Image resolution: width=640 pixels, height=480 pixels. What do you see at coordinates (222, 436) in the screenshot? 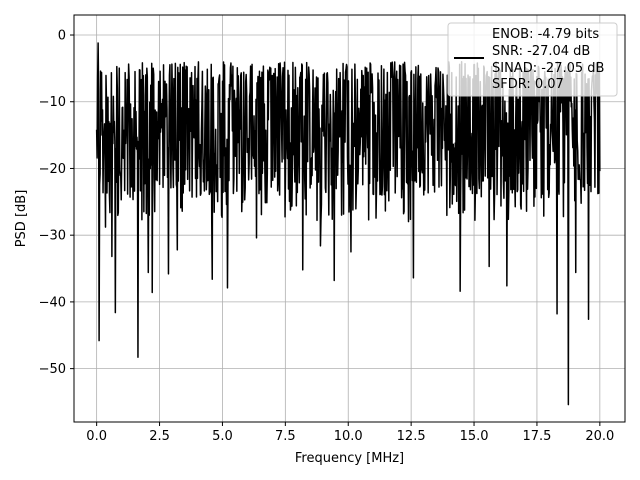
I see `x-tick-label: 5.0` at bounding box center [222, 436].